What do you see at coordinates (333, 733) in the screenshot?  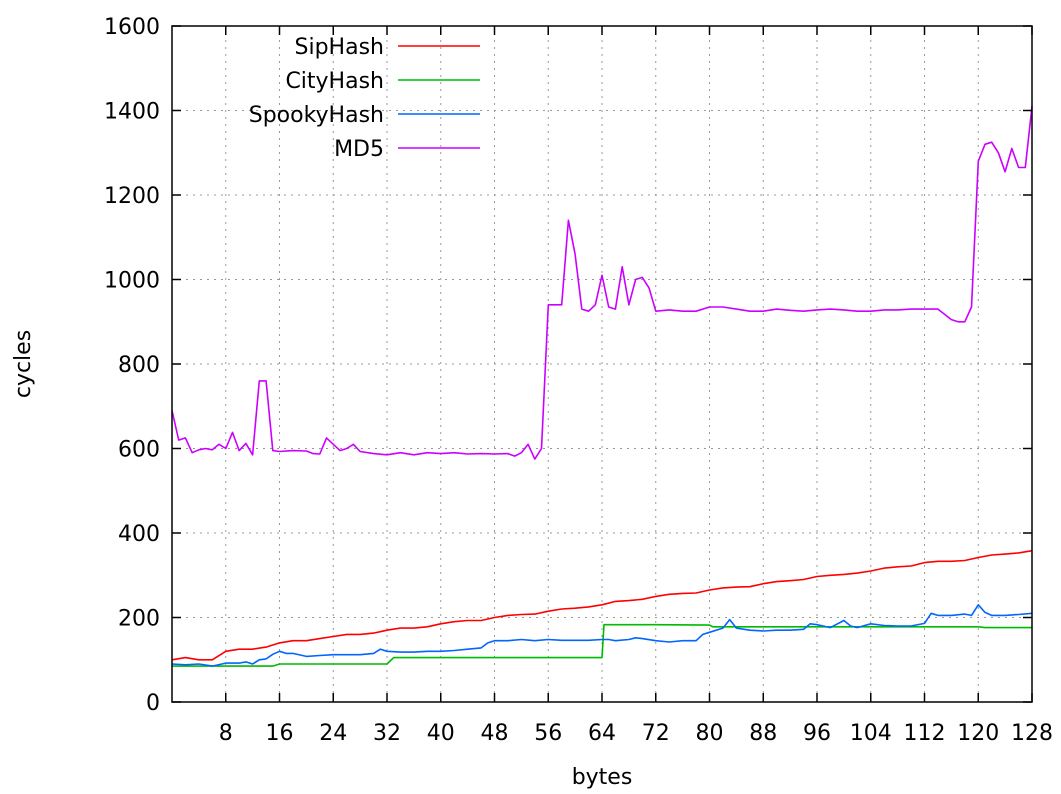 I see `x-tick-label: 24` at bounding box center [333, 733].